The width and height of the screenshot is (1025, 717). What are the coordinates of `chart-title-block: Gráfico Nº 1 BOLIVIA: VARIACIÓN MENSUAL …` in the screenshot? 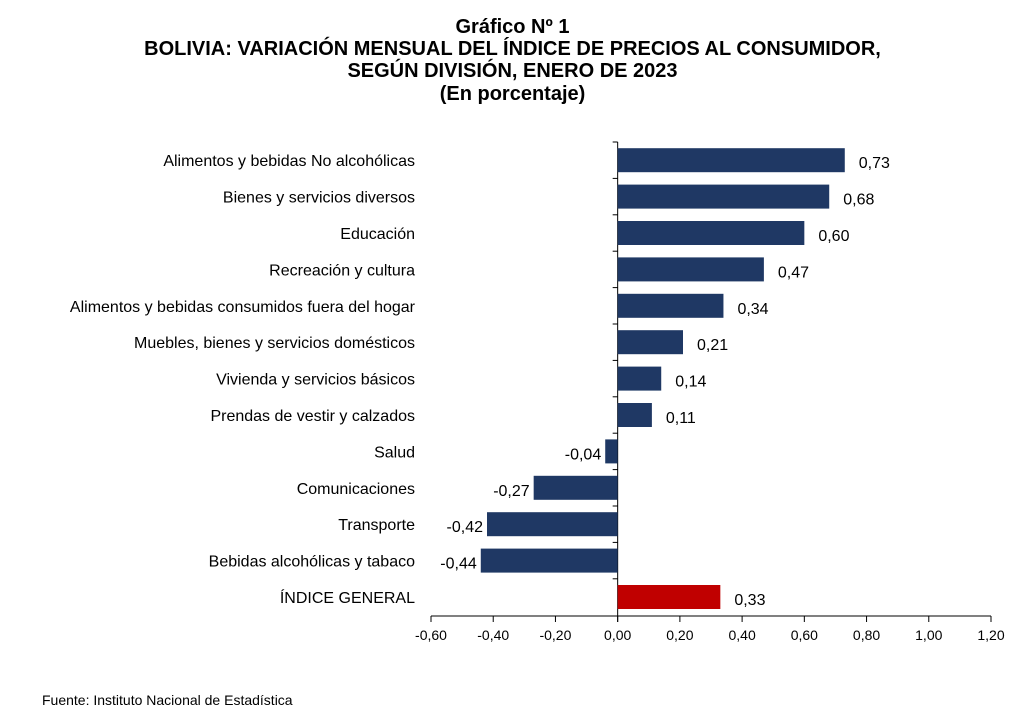 It's located at (512, 61).